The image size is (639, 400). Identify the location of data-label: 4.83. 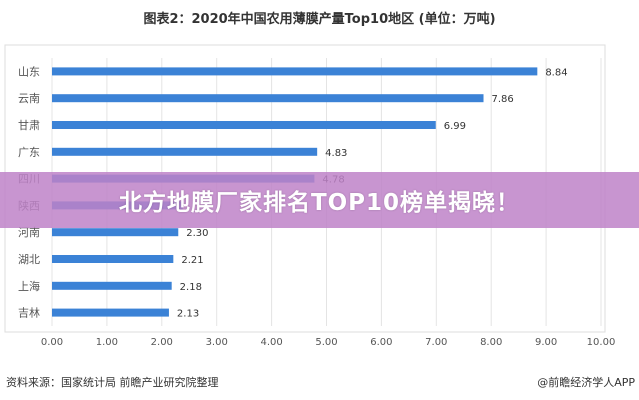
(336, 153).